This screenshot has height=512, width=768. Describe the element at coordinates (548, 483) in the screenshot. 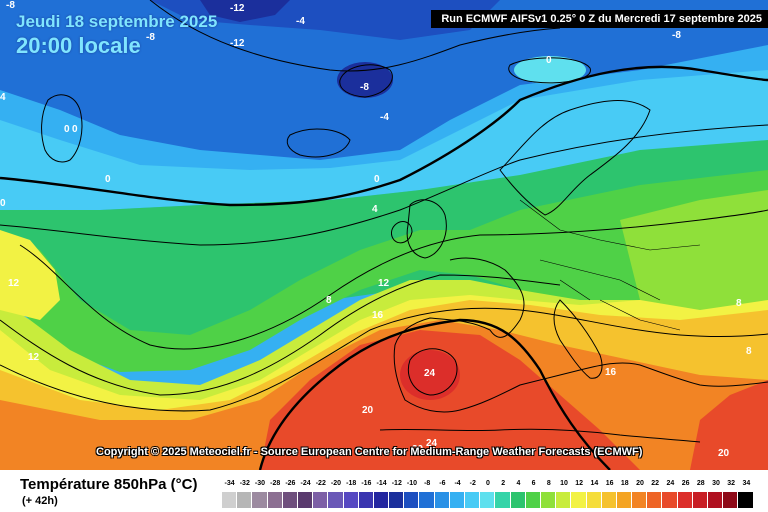

I see `scale-tick-label: 8` at that location.